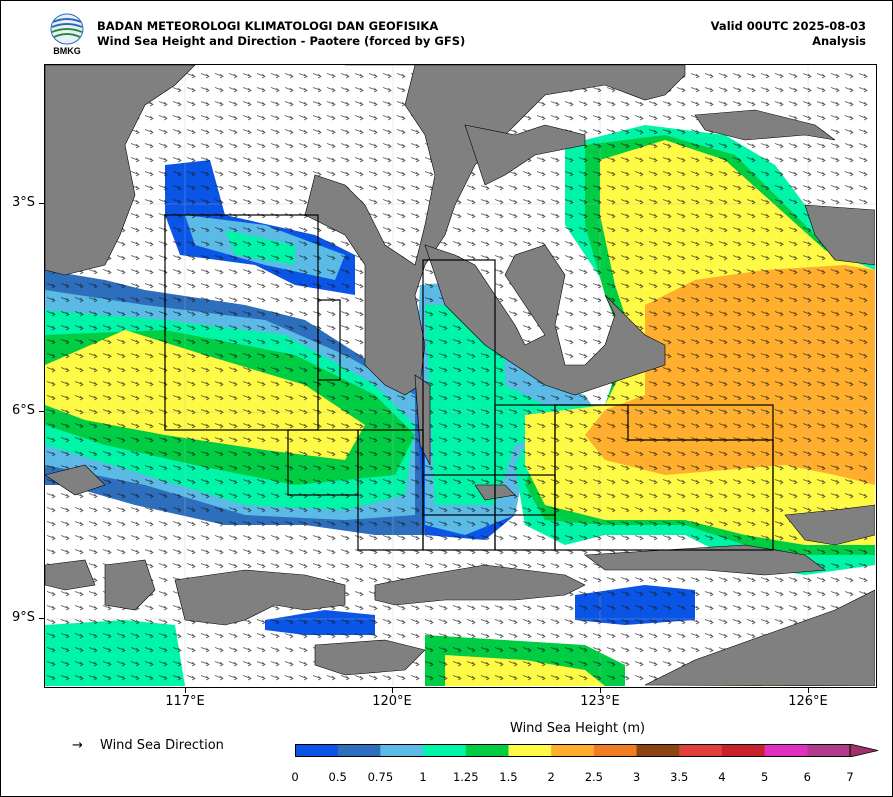  I want to click on land-bali, so click(70, 575).